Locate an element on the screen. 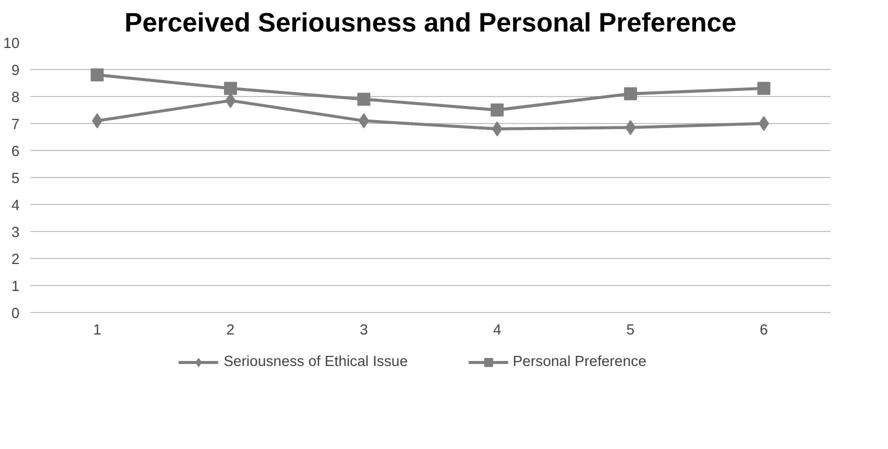 The height and width of the screenshot is (449, 888). y-tick-label: 7 is located at coordinates (15, 125).